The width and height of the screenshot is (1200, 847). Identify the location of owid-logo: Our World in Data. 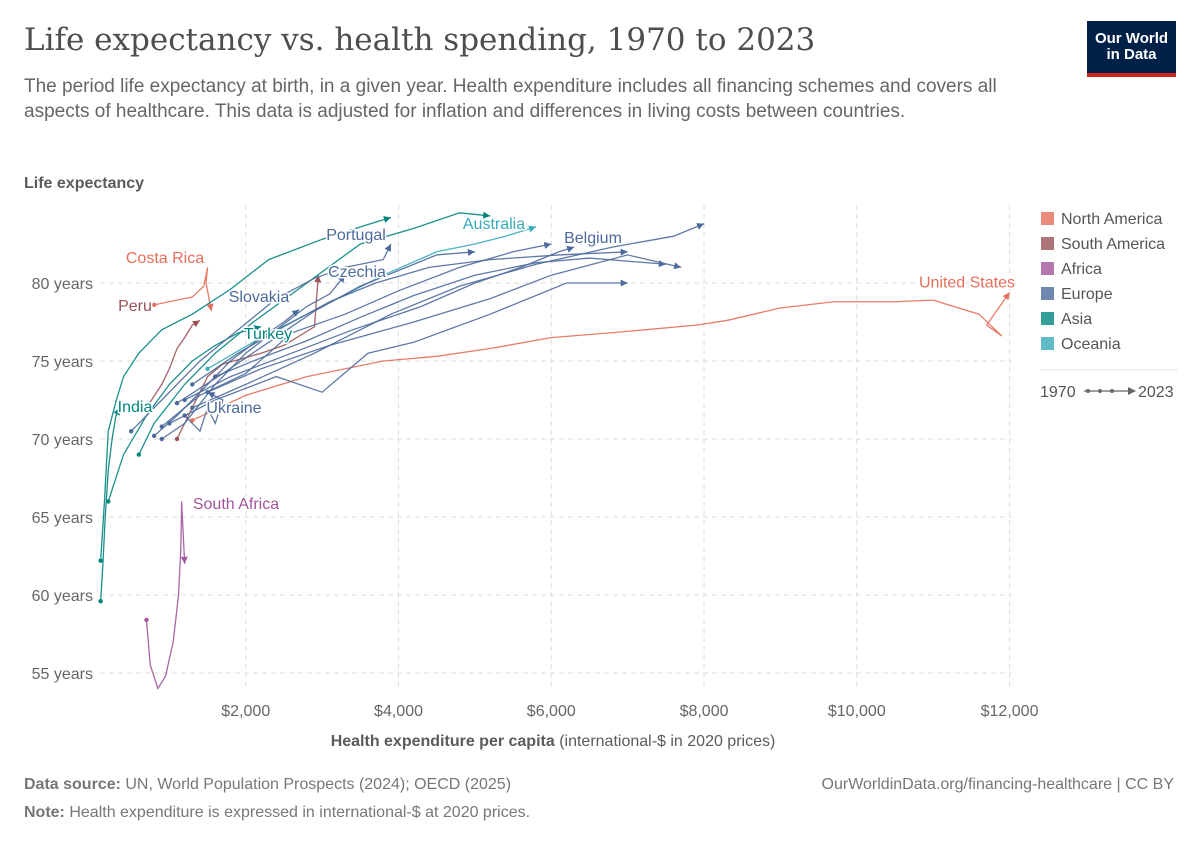
(1131, 49).